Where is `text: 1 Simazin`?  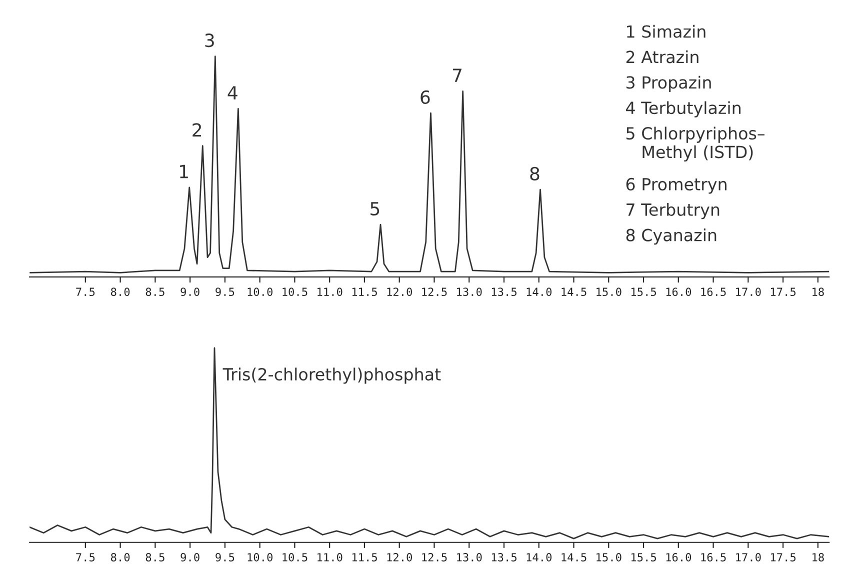
text: 1 Simazin is located at coordinates (666, 31).